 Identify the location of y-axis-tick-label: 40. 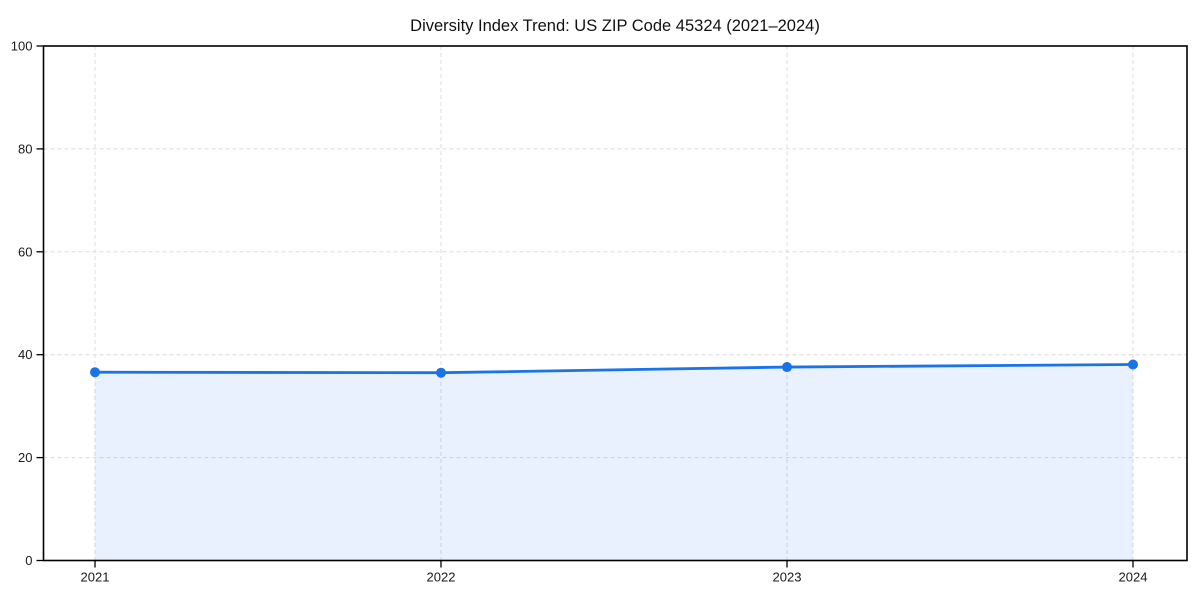
(25, 354).